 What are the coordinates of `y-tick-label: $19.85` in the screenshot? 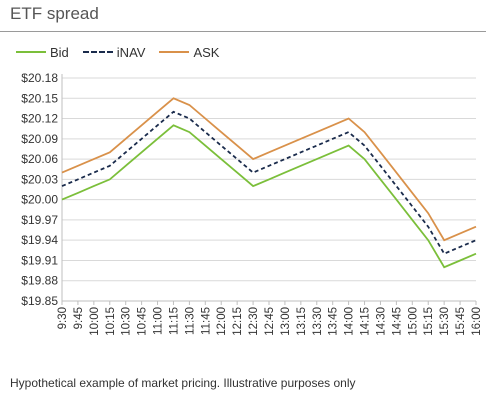 It's located at (39, 301).